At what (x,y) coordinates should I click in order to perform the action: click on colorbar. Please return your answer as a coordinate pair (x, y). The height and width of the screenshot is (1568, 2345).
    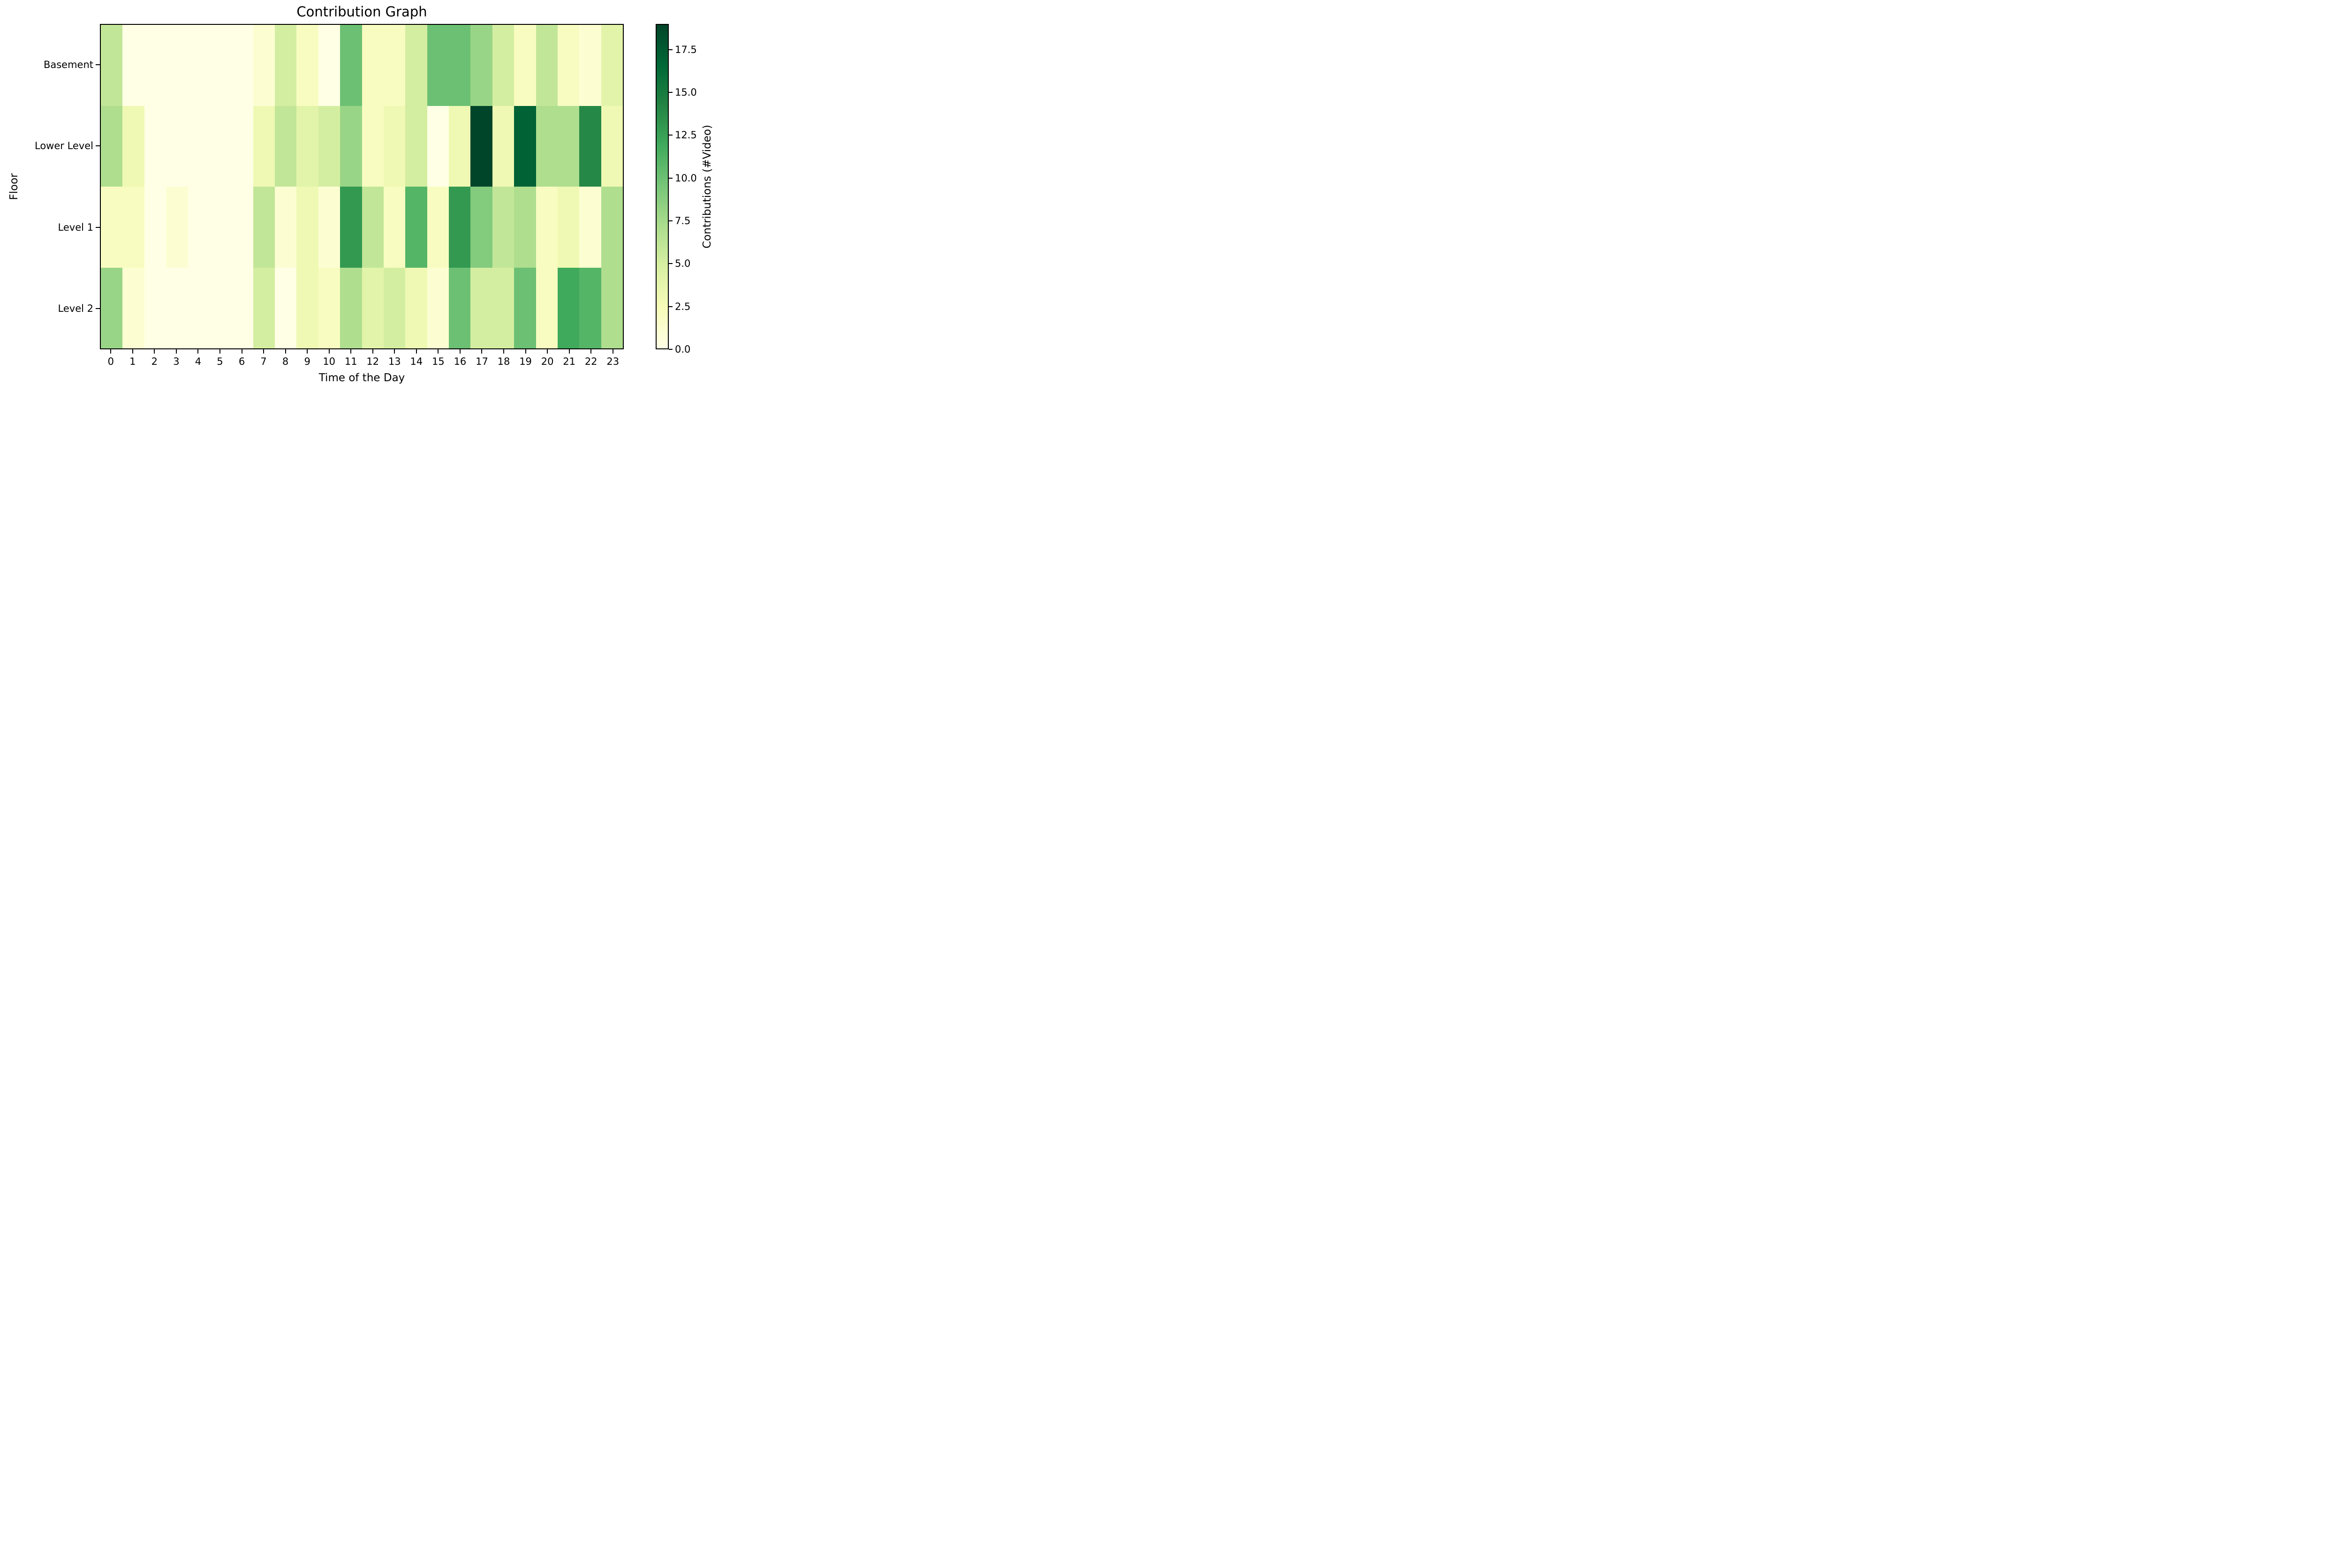
    Looking at the image, I should click on (662, 186).